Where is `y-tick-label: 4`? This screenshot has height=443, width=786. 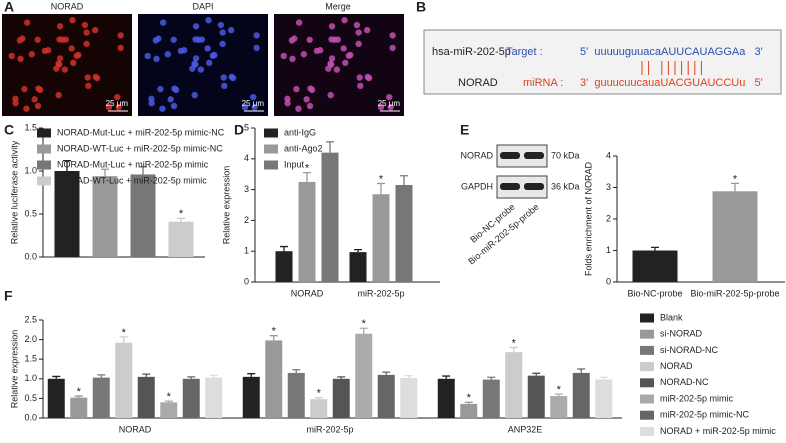
y-tick-label: 4 is located at coordinates (608, 155).